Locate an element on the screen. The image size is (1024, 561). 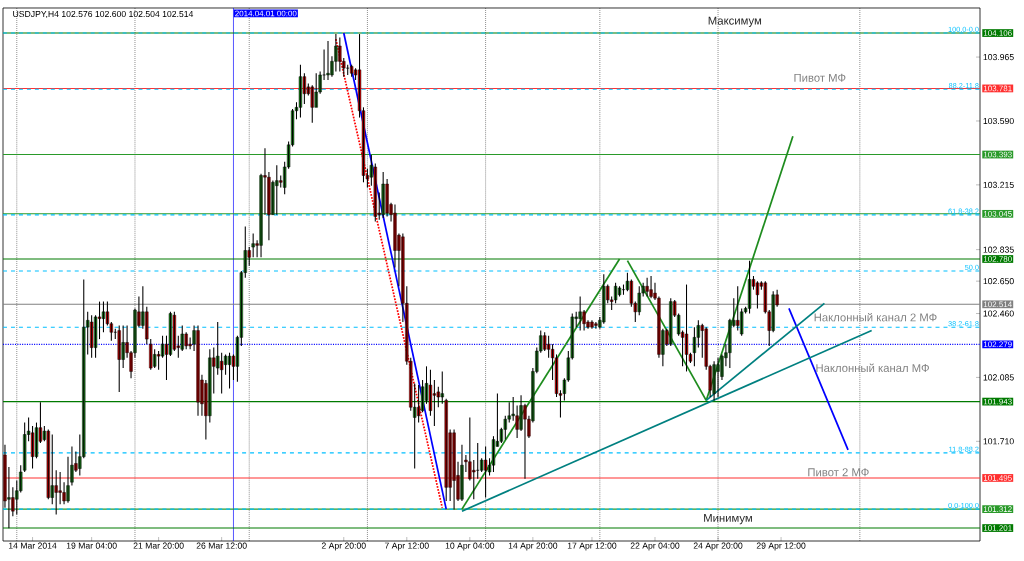
y-tick-label: 101.710 is located at coordinates (998, 441).